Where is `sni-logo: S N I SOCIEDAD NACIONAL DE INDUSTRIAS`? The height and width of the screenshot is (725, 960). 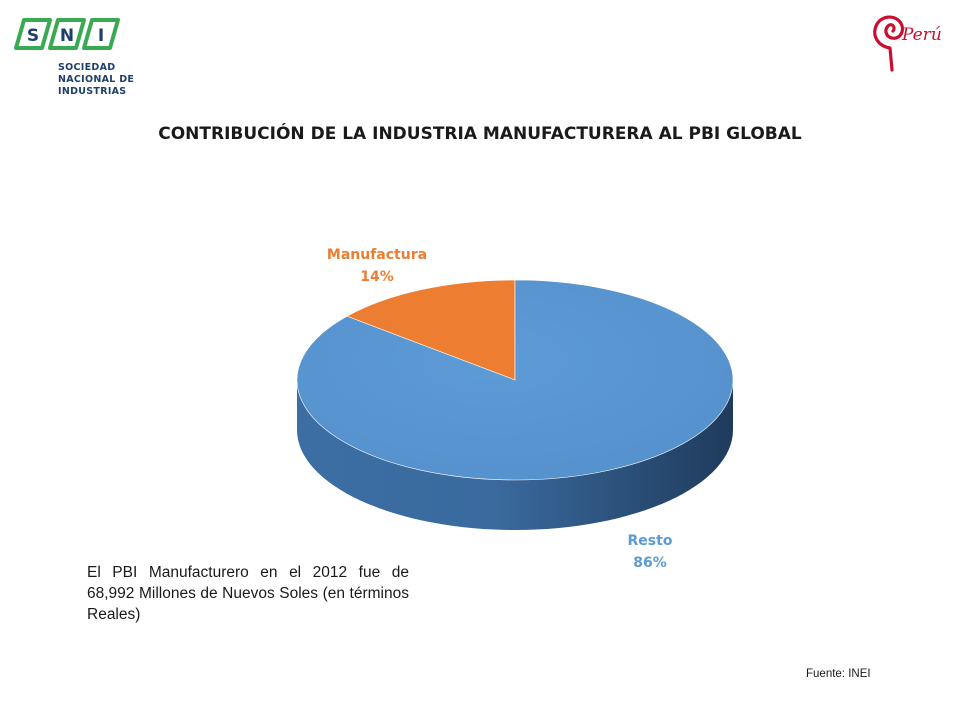 sni-logo: S N I SOCIEDAD NACIONAL DE INDUSTRIAS is located at coordinates (89, 61).